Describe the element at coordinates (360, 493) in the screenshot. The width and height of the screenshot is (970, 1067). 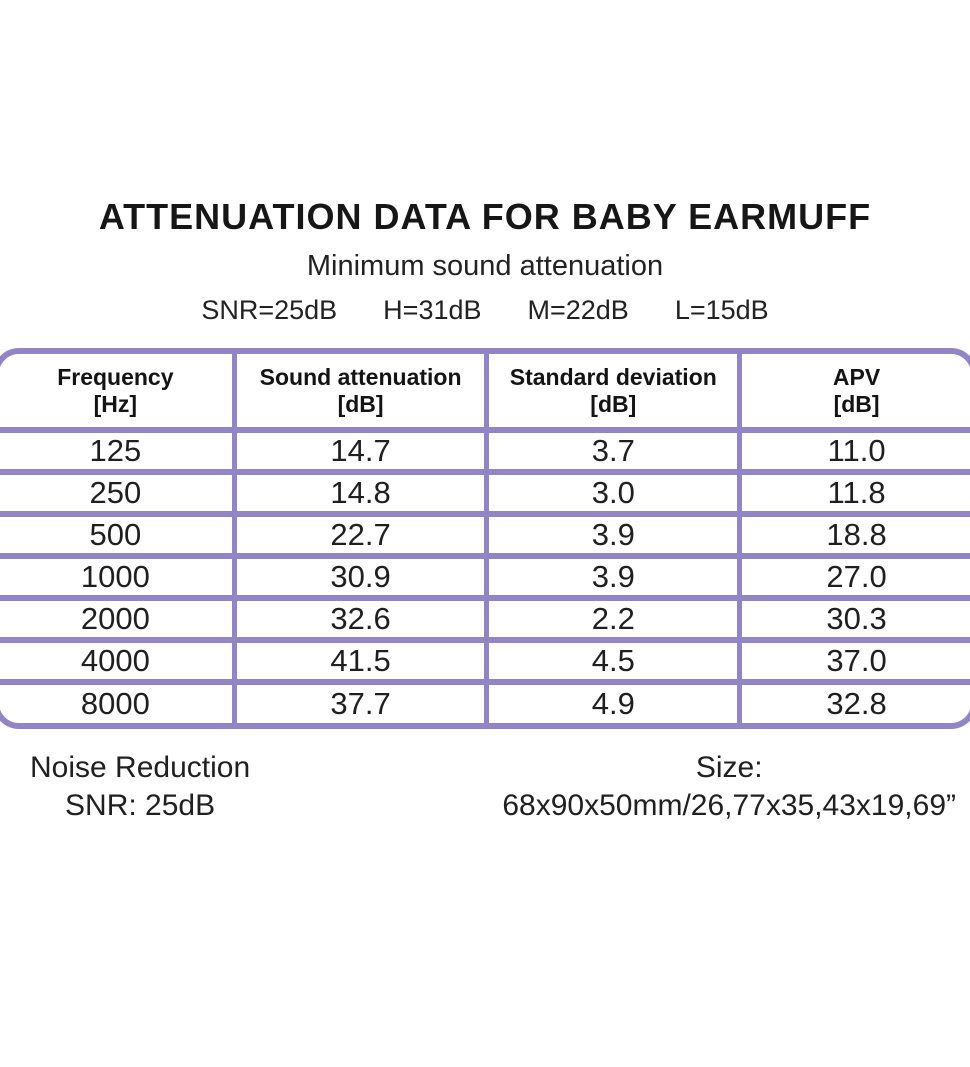
I see `cell-sound-attenuation: 14.8` at that location.